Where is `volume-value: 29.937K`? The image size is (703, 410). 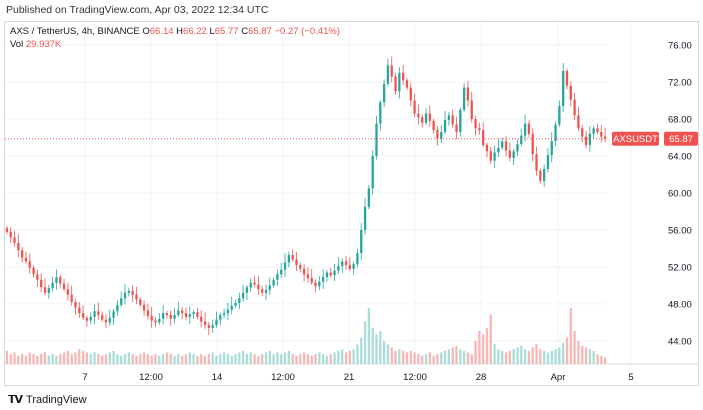
volume-value: 29.937K is located at coordinates (43, 44).